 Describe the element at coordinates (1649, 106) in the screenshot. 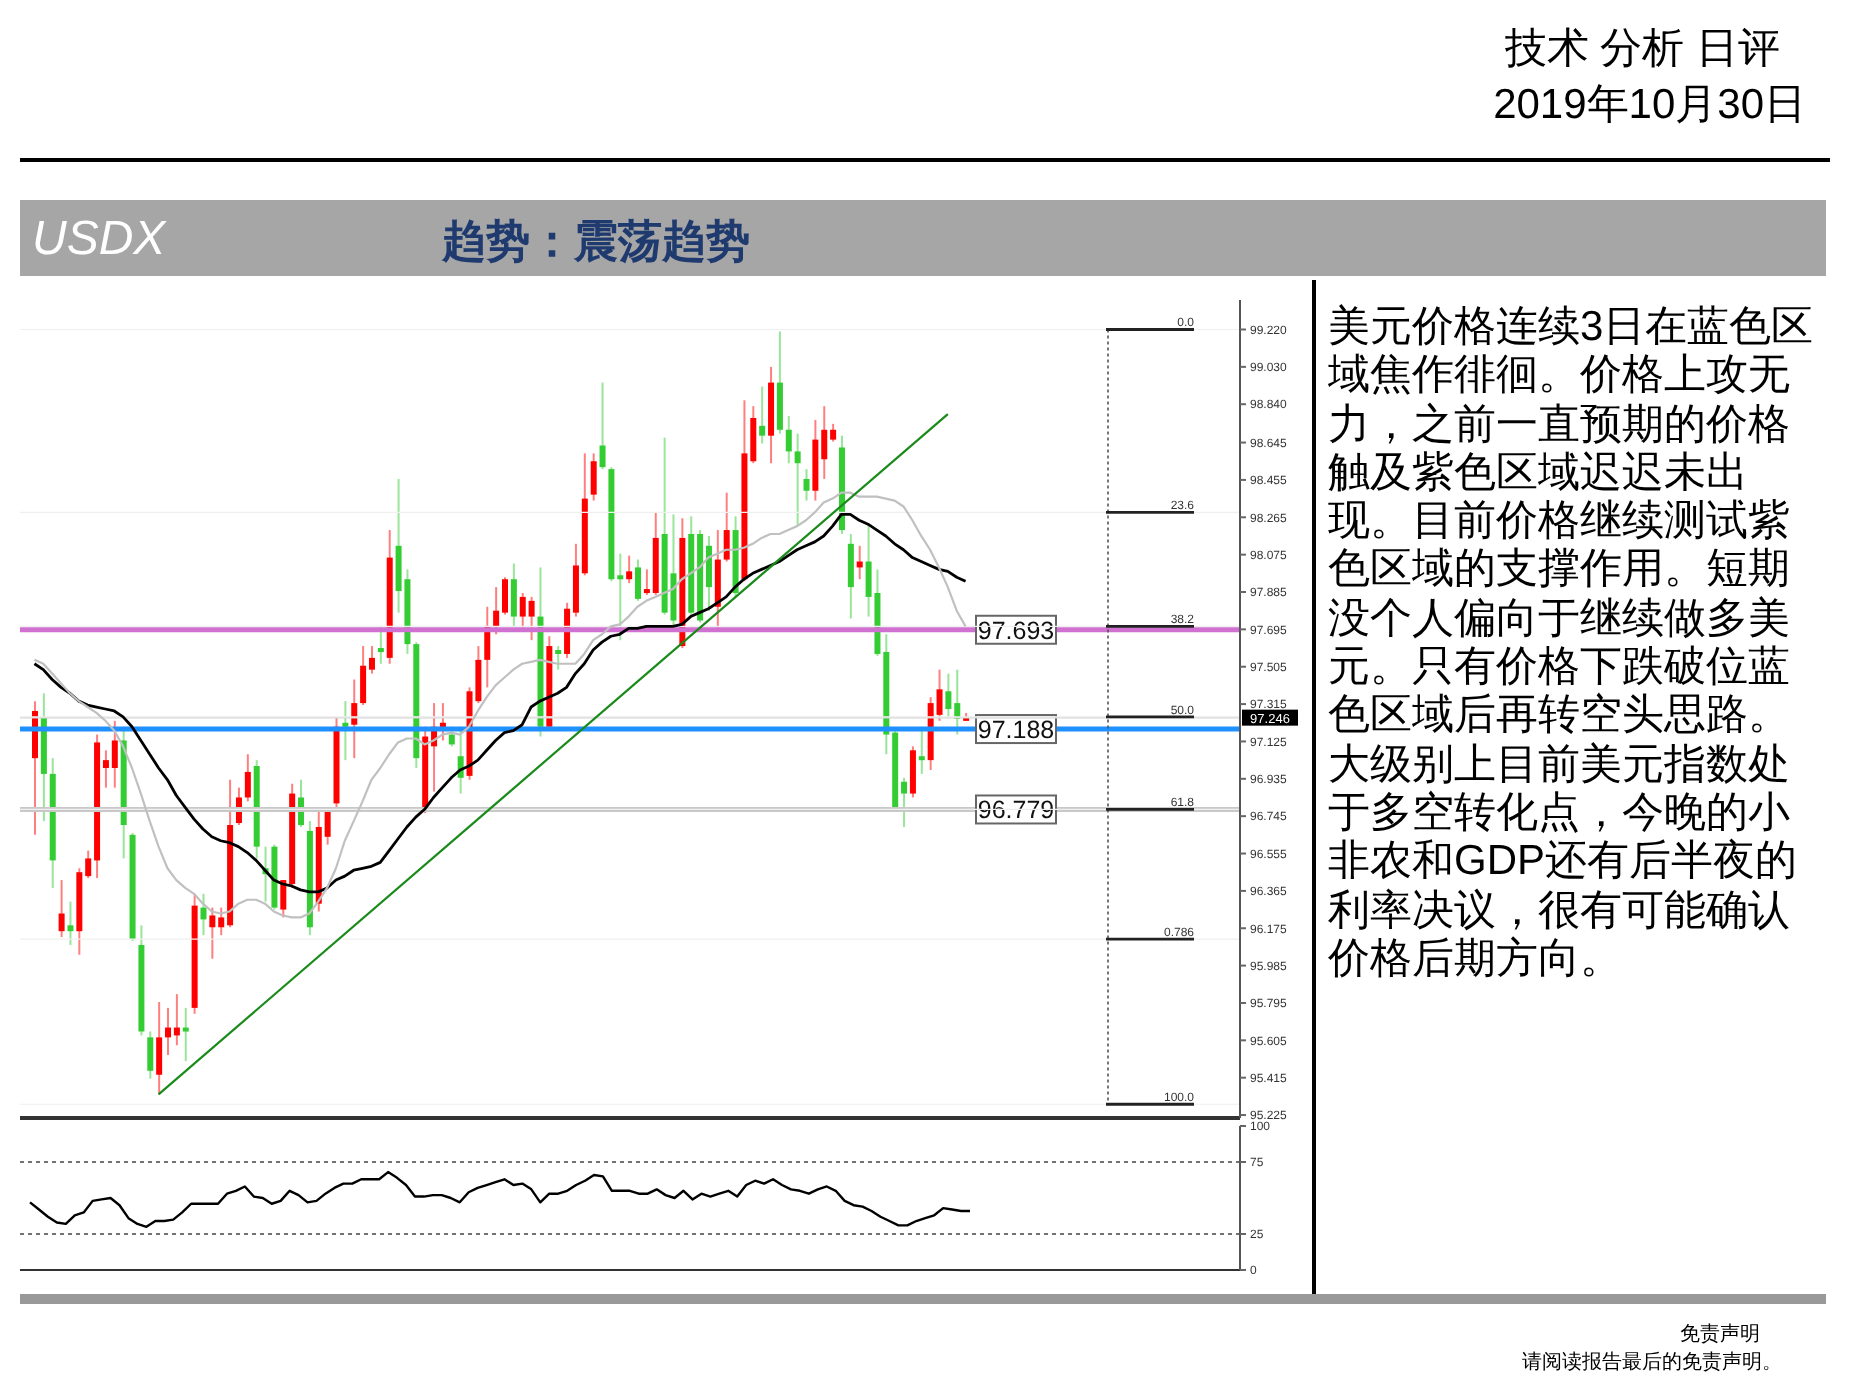

I see `text: 2019年10月30日` at that location.